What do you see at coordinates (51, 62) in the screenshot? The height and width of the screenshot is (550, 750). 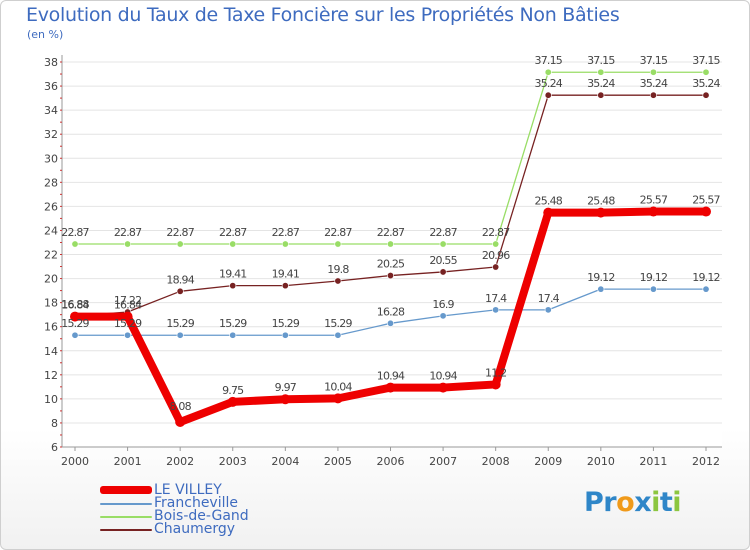 I see `y-tick-label: 38` at bounding box center [51, 62].